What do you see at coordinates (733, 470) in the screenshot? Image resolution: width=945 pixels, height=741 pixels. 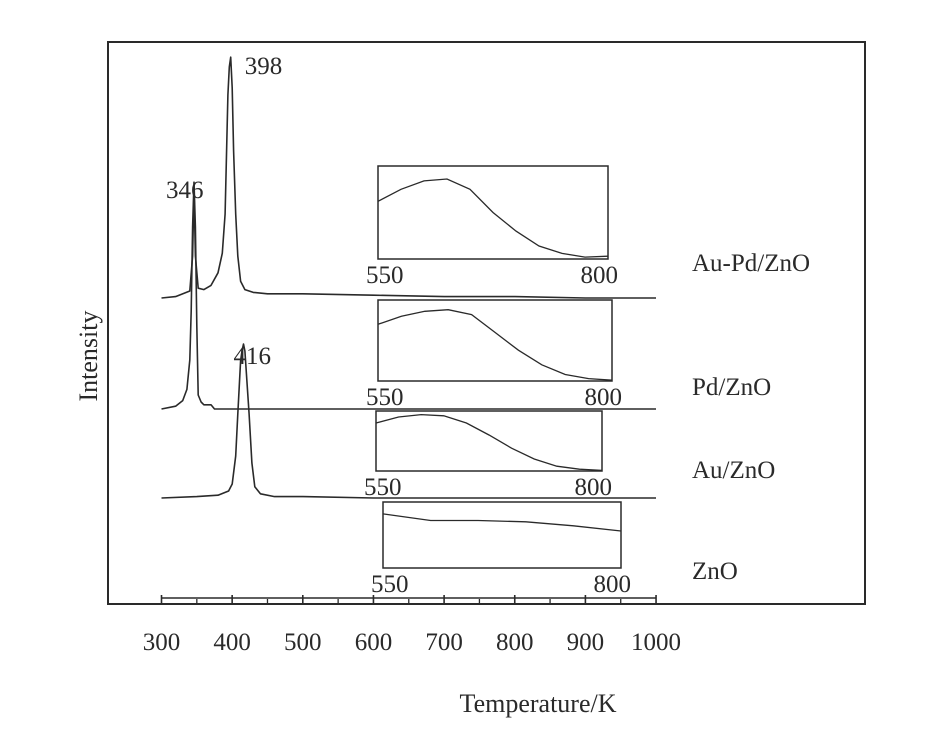 I see `series-label: Au/ZnO` at bounding box center [733, 470].